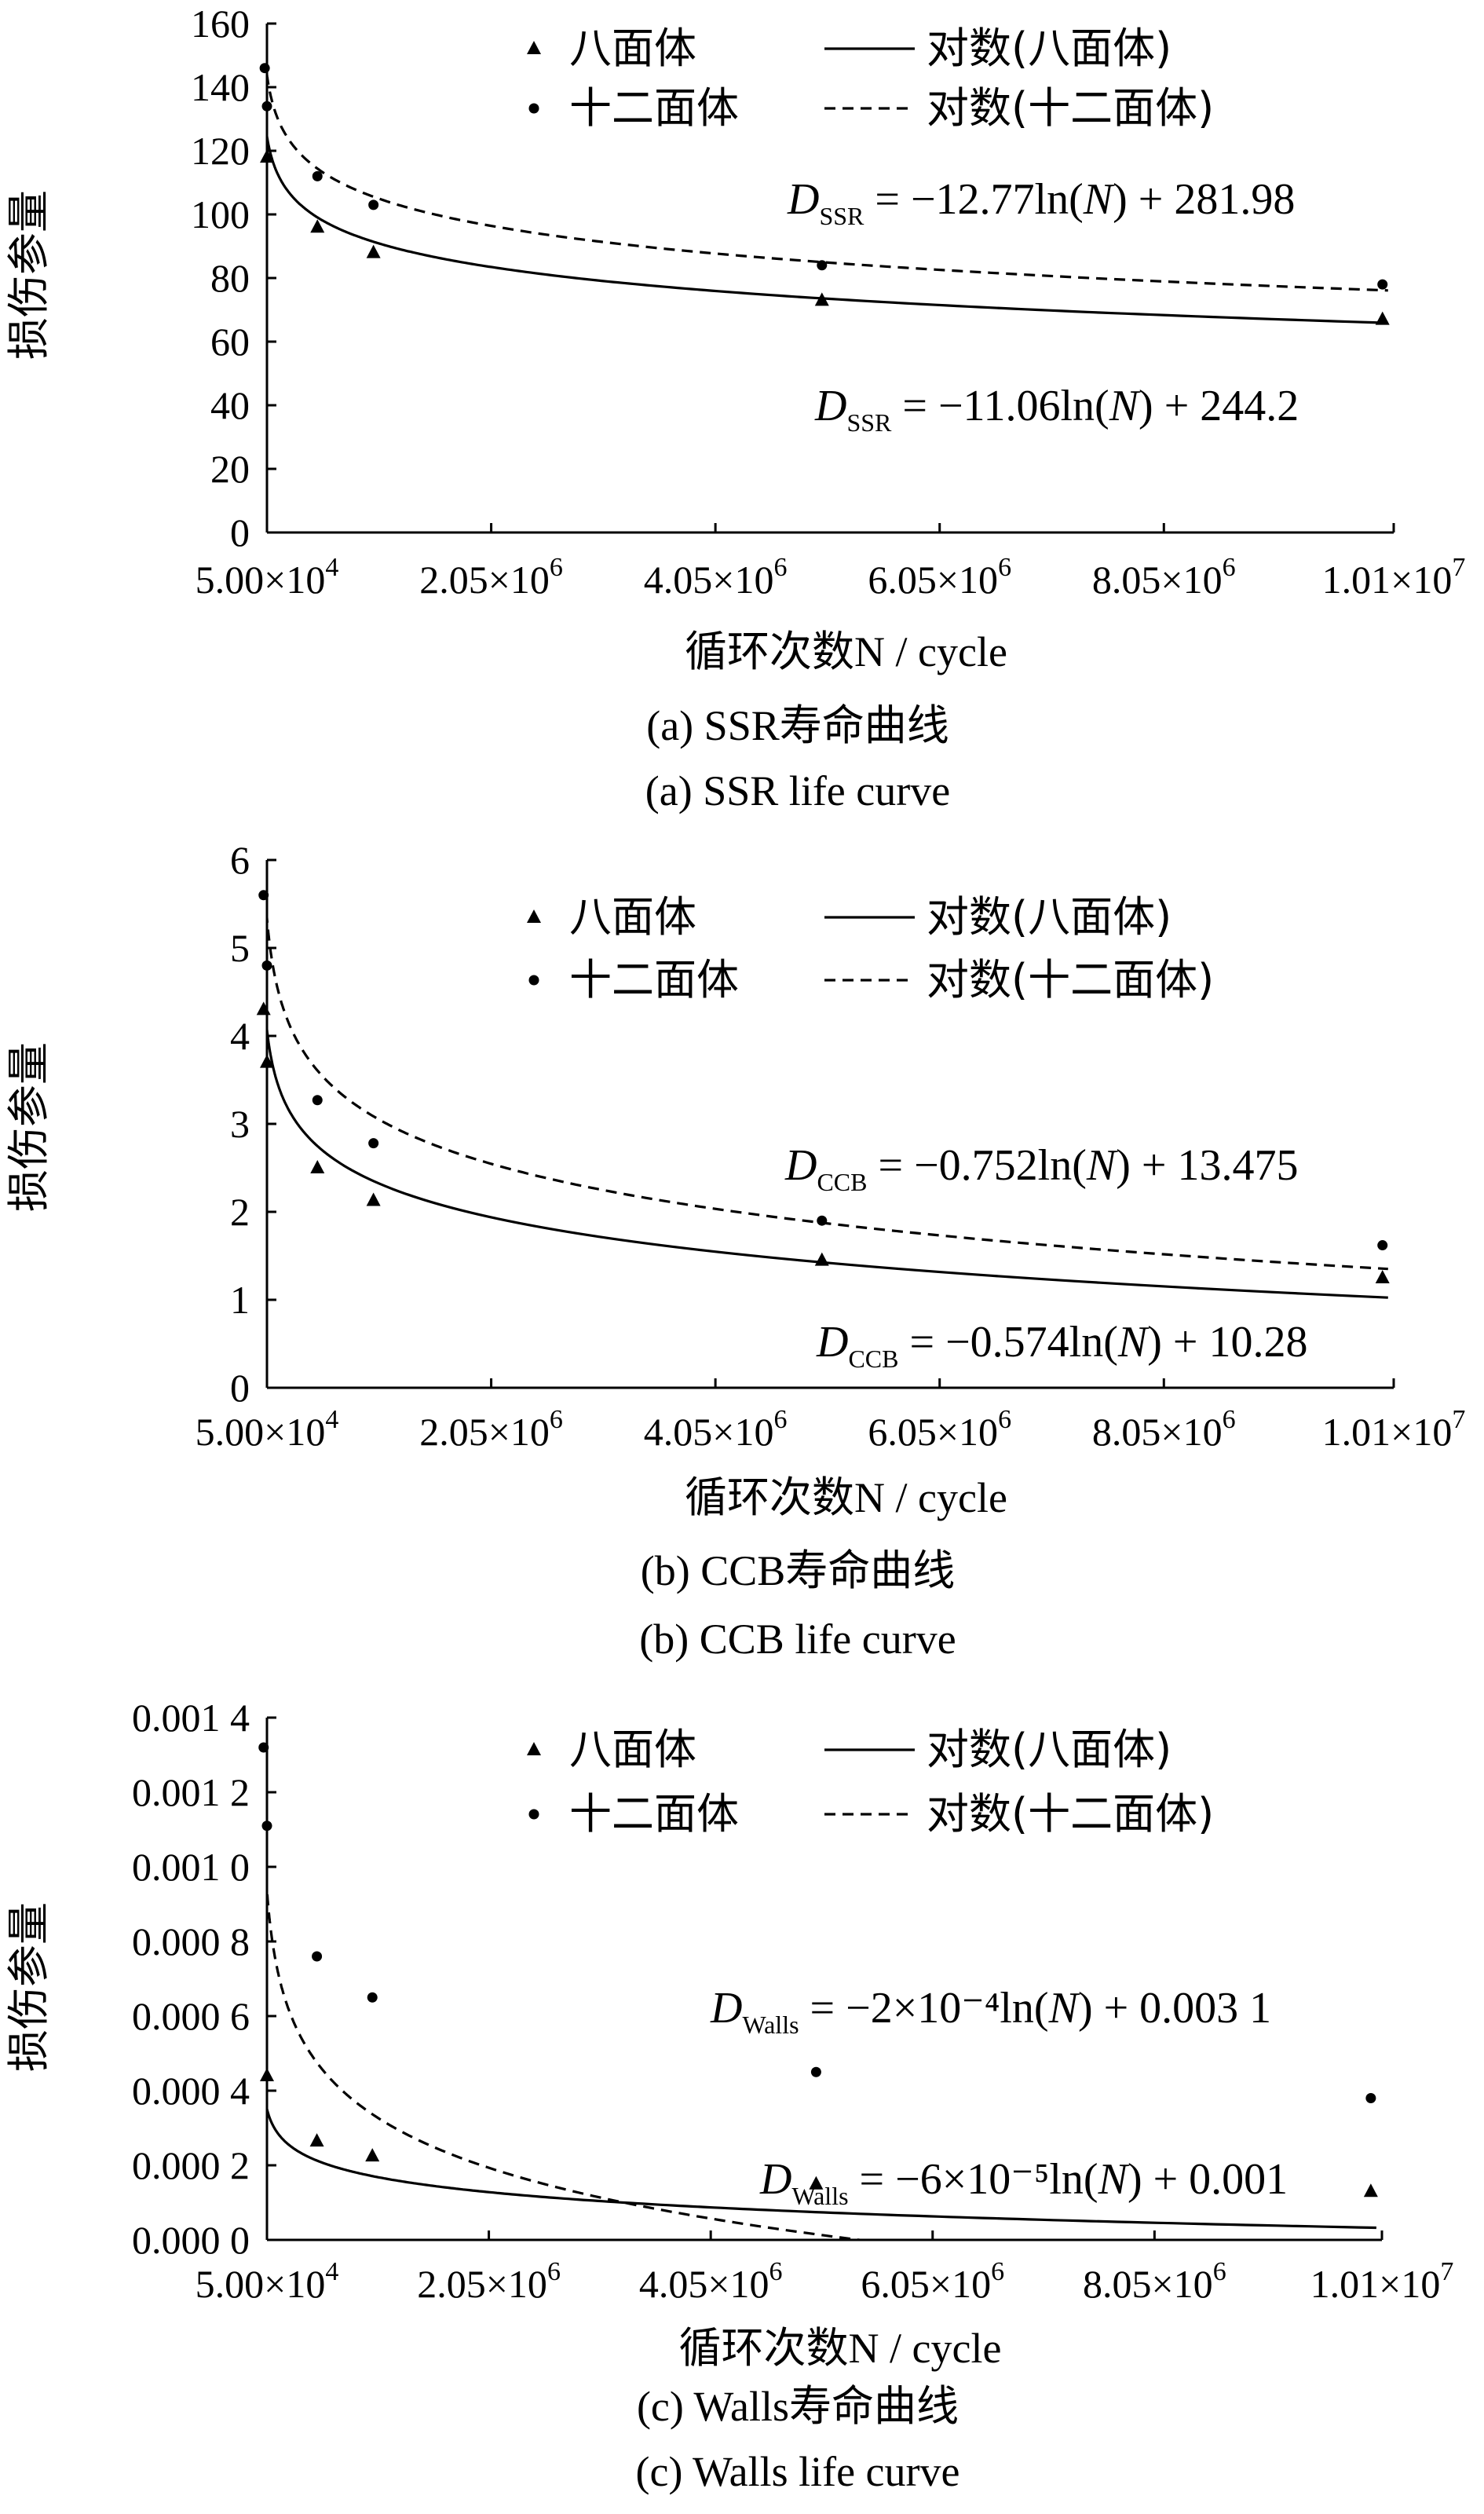  I want to click on y-tick-label: 0.000 0, so click(191, 2240).